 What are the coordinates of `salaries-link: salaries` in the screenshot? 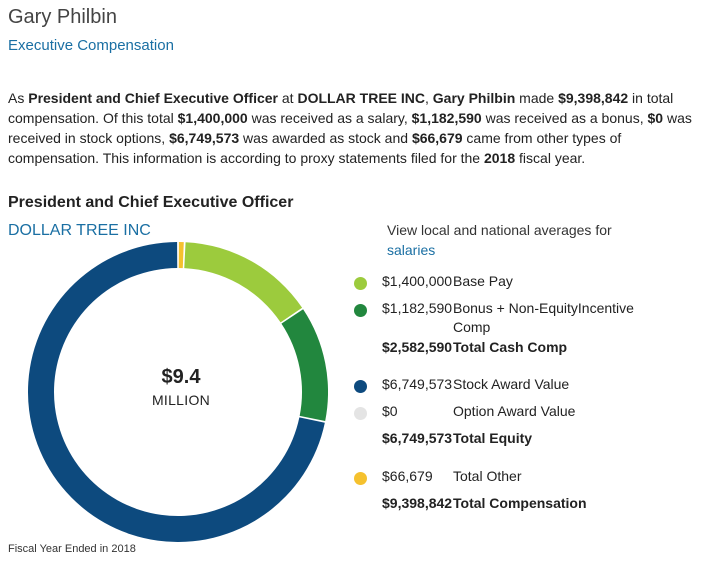 It's located at (411, 250).